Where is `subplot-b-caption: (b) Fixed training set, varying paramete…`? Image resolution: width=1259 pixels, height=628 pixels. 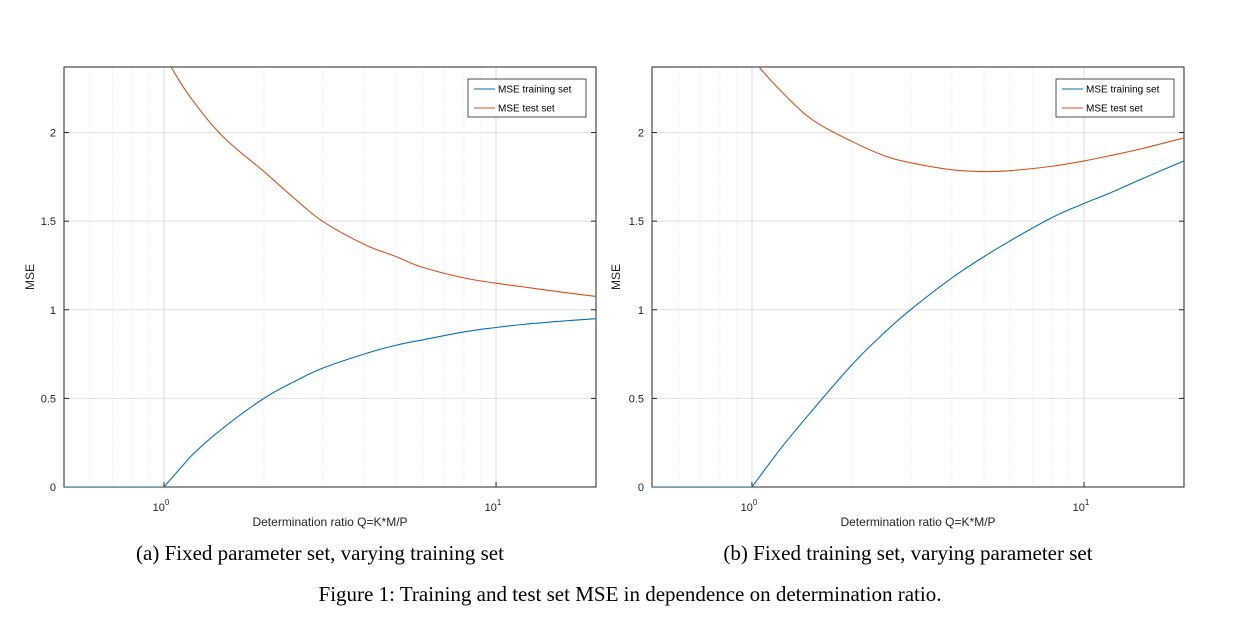 subplot-b-caption: (b) Fixed training set, varying paramete… is located at coordinates (908, 553).